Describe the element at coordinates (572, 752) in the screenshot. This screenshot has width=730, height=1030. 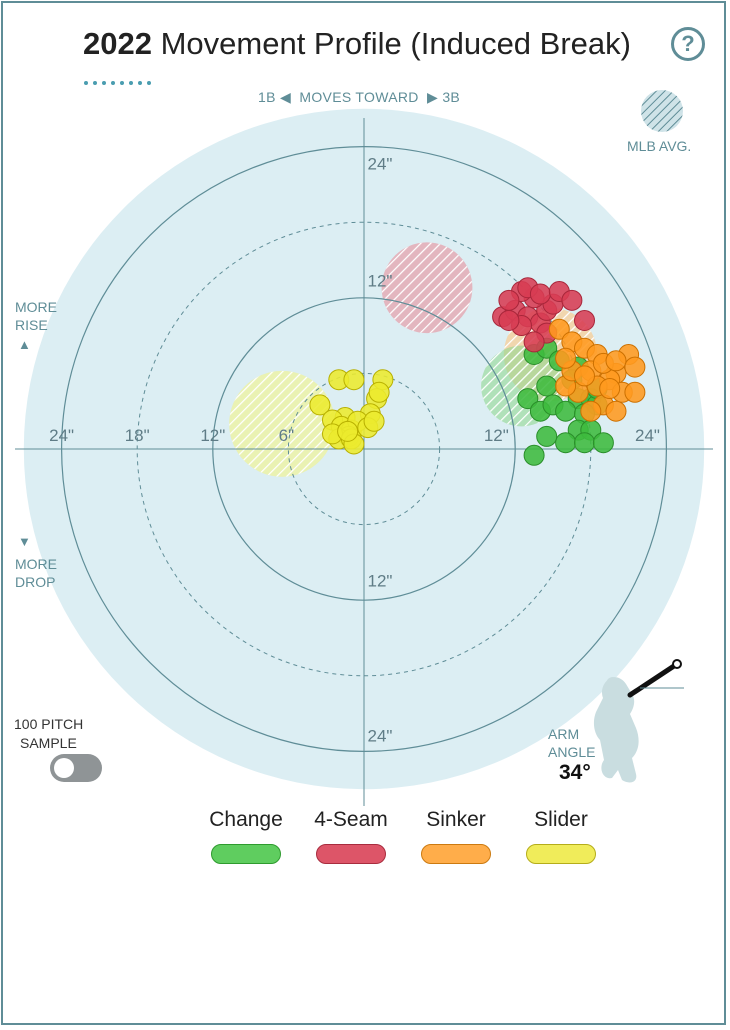
I see `arm-angle-line2: ANGLE` at that location.